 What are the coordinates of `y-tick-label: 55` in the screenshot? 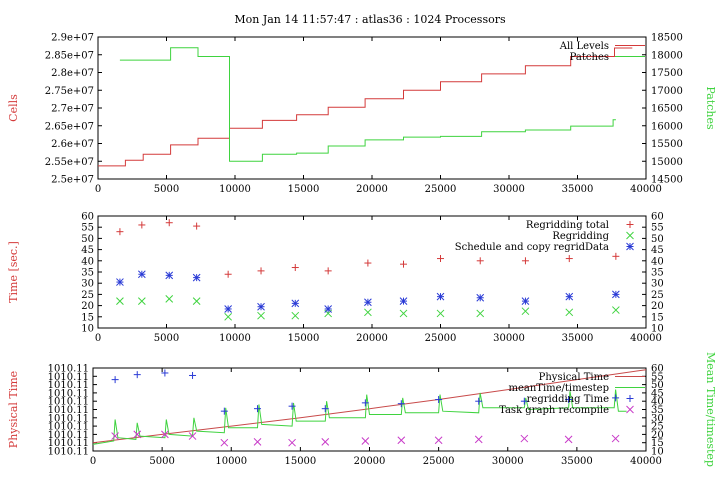 It's located at (87, 228).